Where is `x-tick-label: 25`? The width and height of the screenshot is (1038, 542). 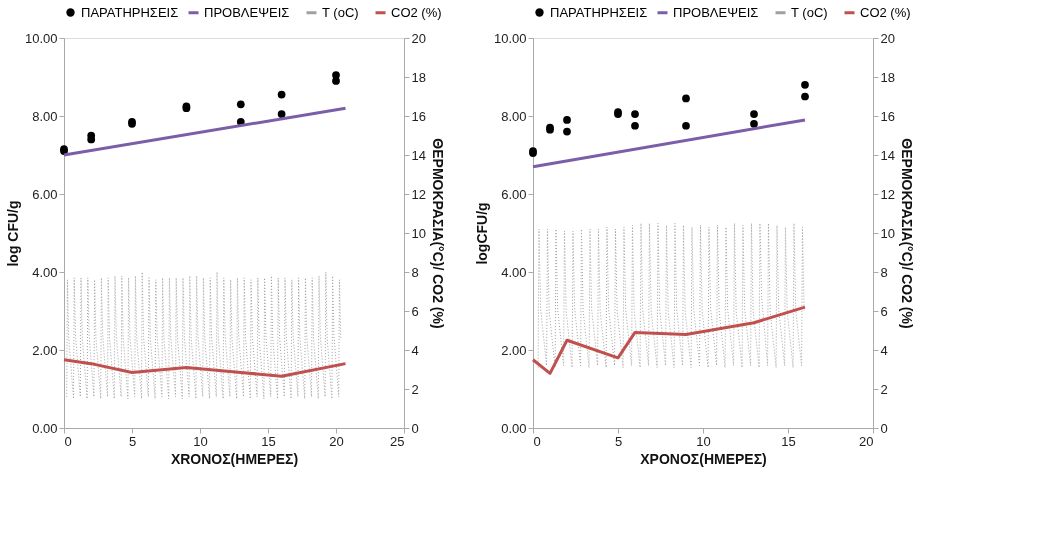 x-tick-label: 25 is located at coordinates (397, 441).